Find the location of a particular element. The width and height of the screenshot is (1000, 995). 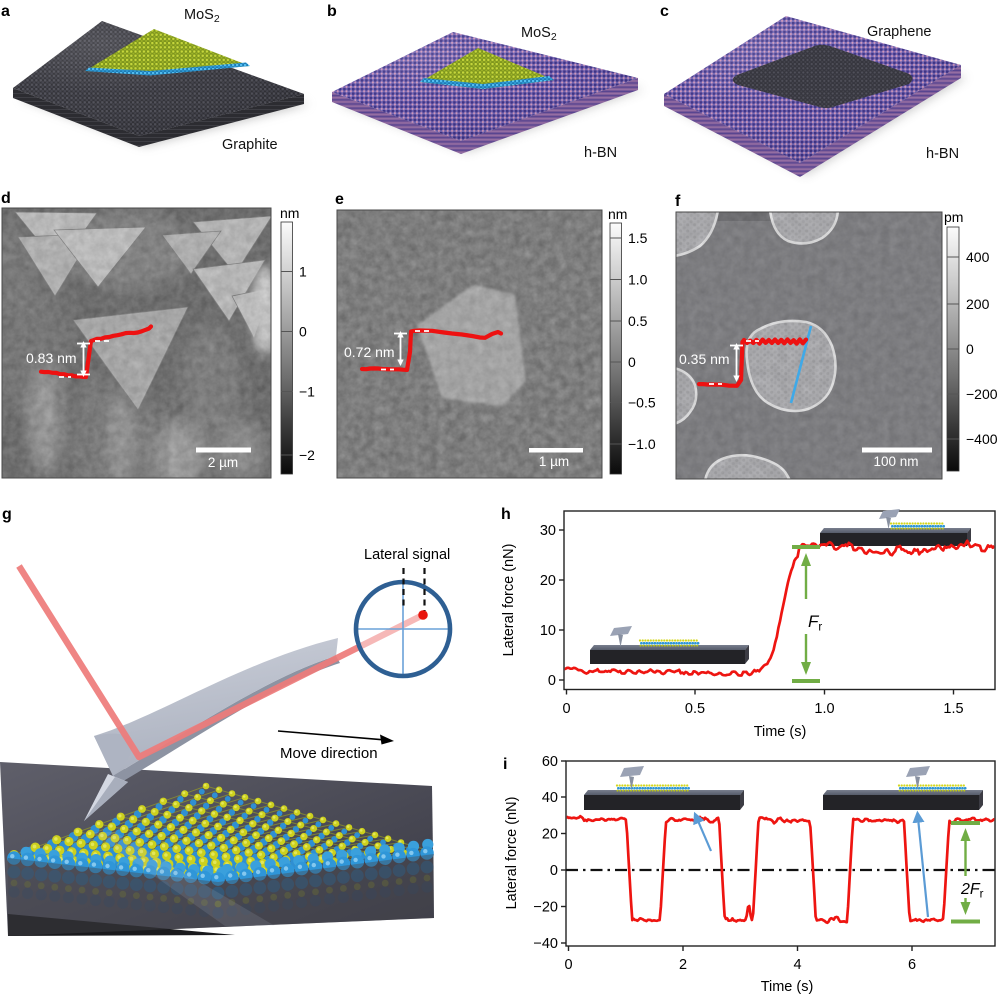

svg-text: d is located at coordinates (6, 198).